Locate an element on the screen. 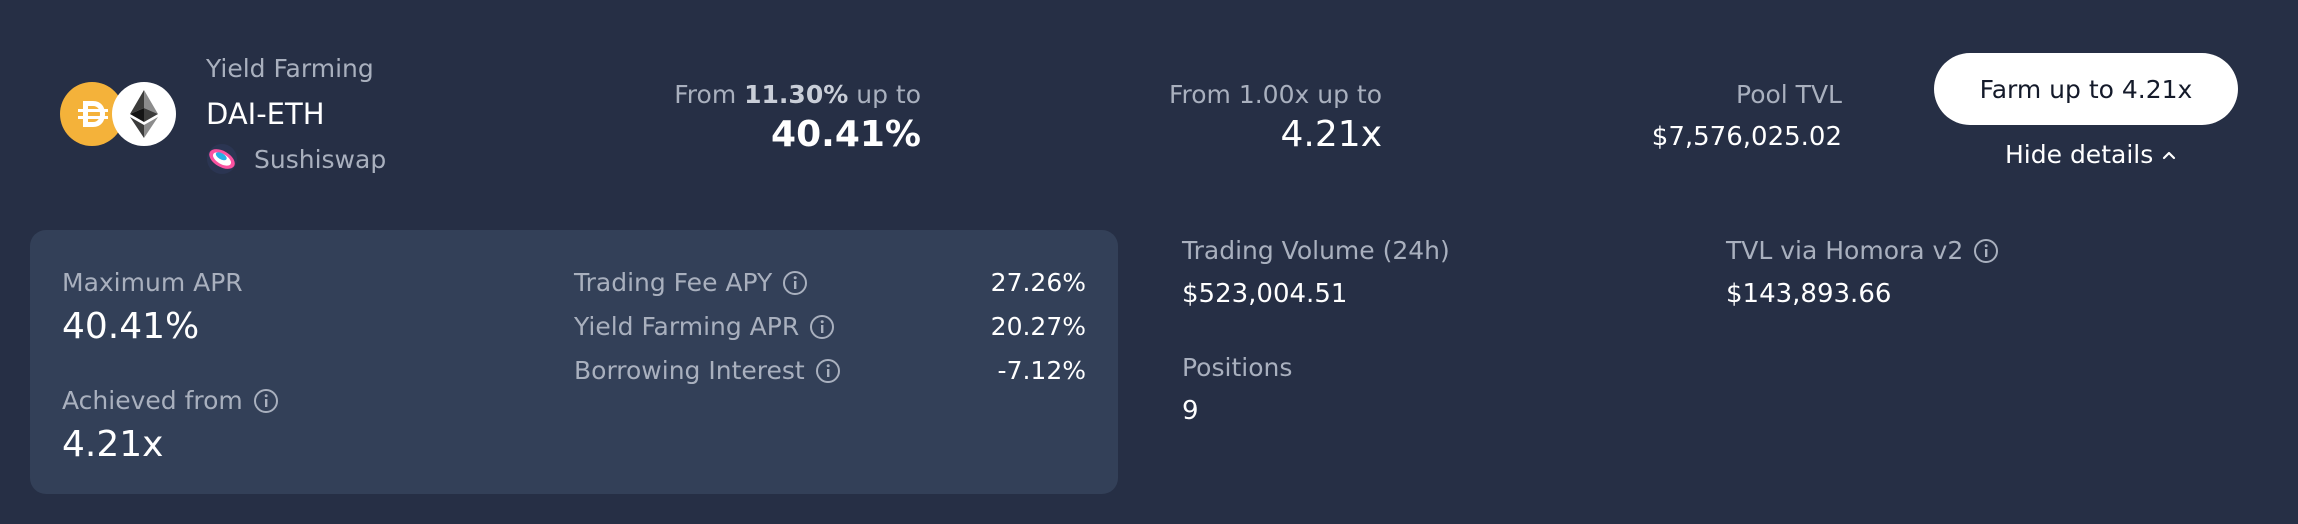 The width and height of the screenshot is (2298, 524). breakdown-label: Trading Fee APY is located at coordinates (691, 282).